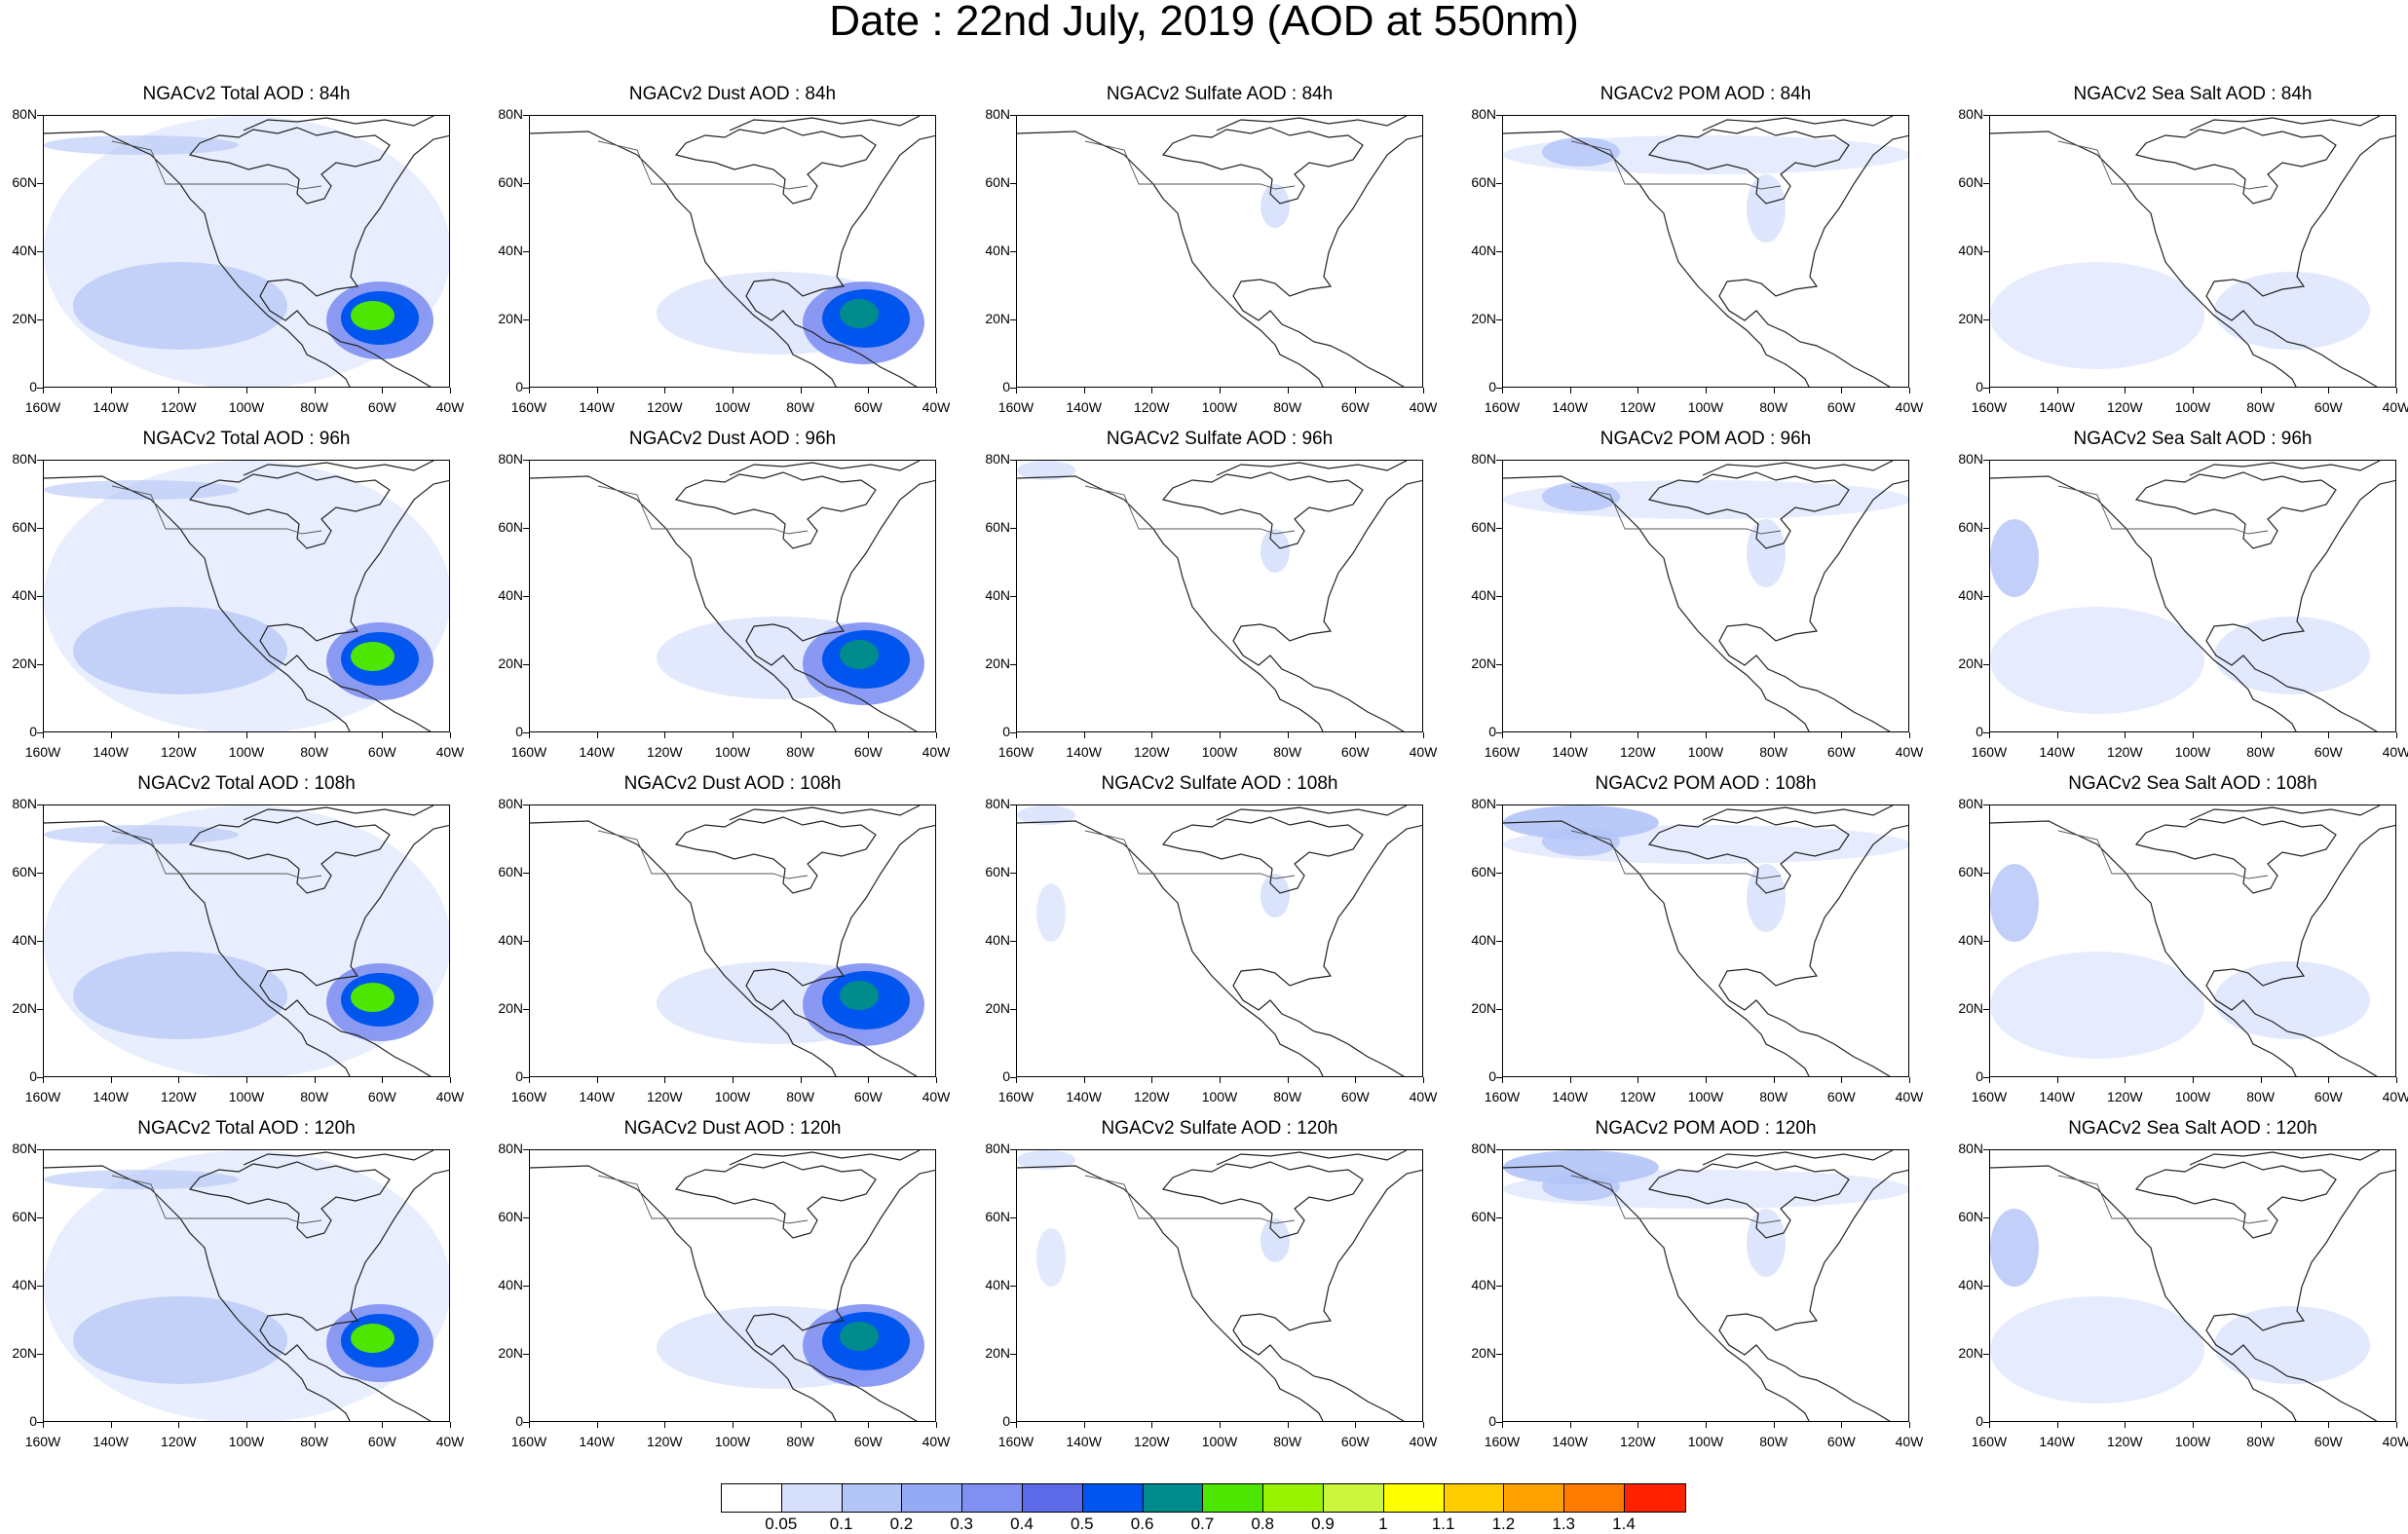 Image resolution: width=2408 pixels, height=1534 pixels. I want to click on panel-title: NGACv2 Sulfate AOD : 96h, so click(1220, 439).